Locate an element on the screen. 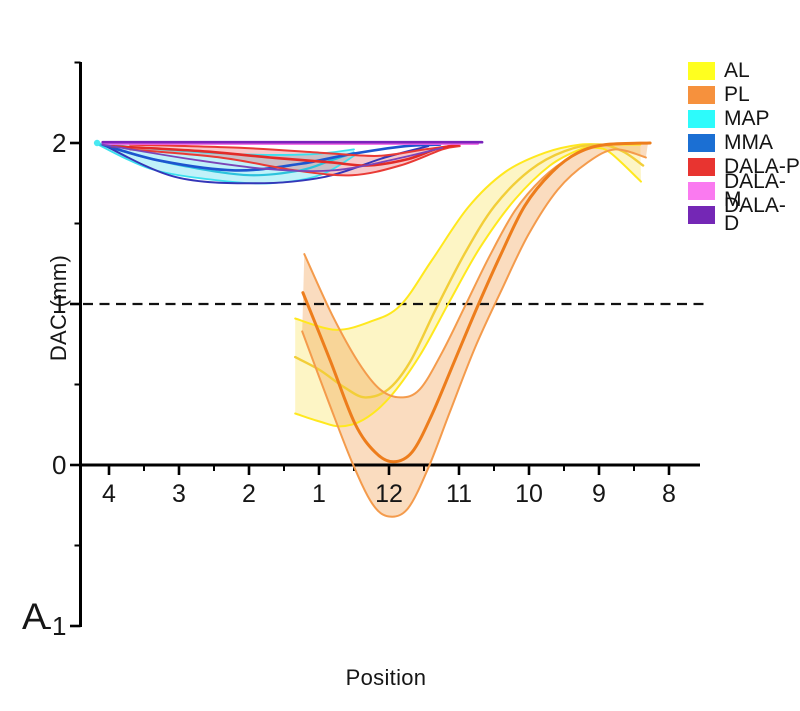  legend-swatch-DALA-D is located at coordinates (701, 215).